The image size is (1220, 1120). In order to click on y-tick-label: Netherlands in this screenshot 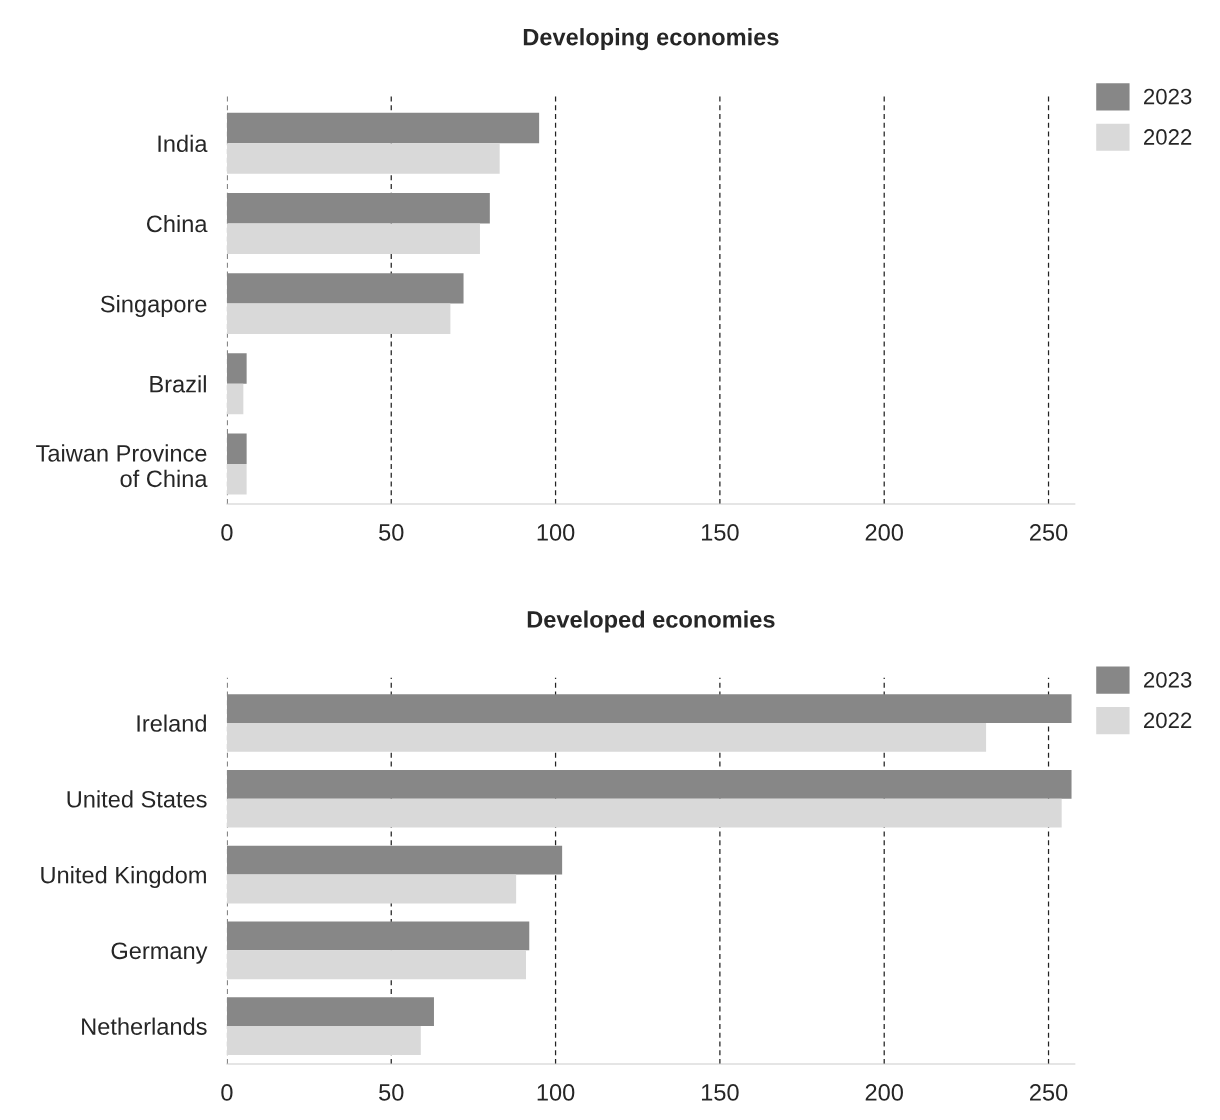, I will do `click(144, 1026)`.